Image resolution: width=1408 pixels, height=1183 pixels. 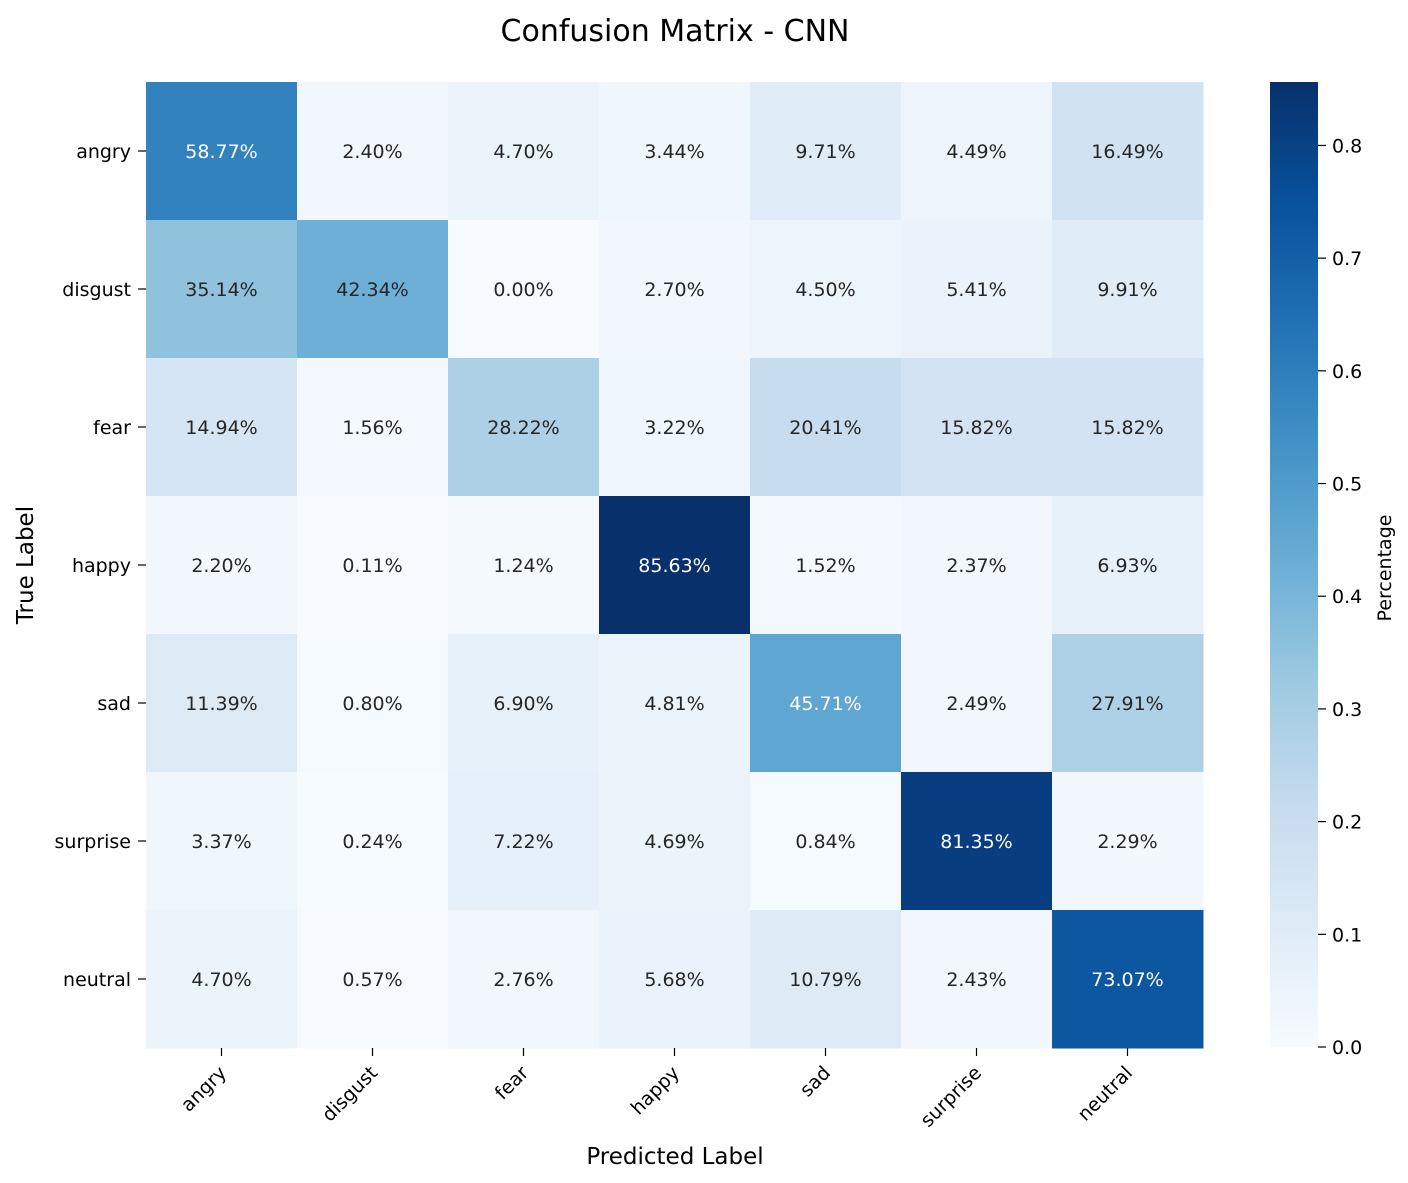 I want to click on cell-value-label: 0.57%, so click(x=372, y=980).